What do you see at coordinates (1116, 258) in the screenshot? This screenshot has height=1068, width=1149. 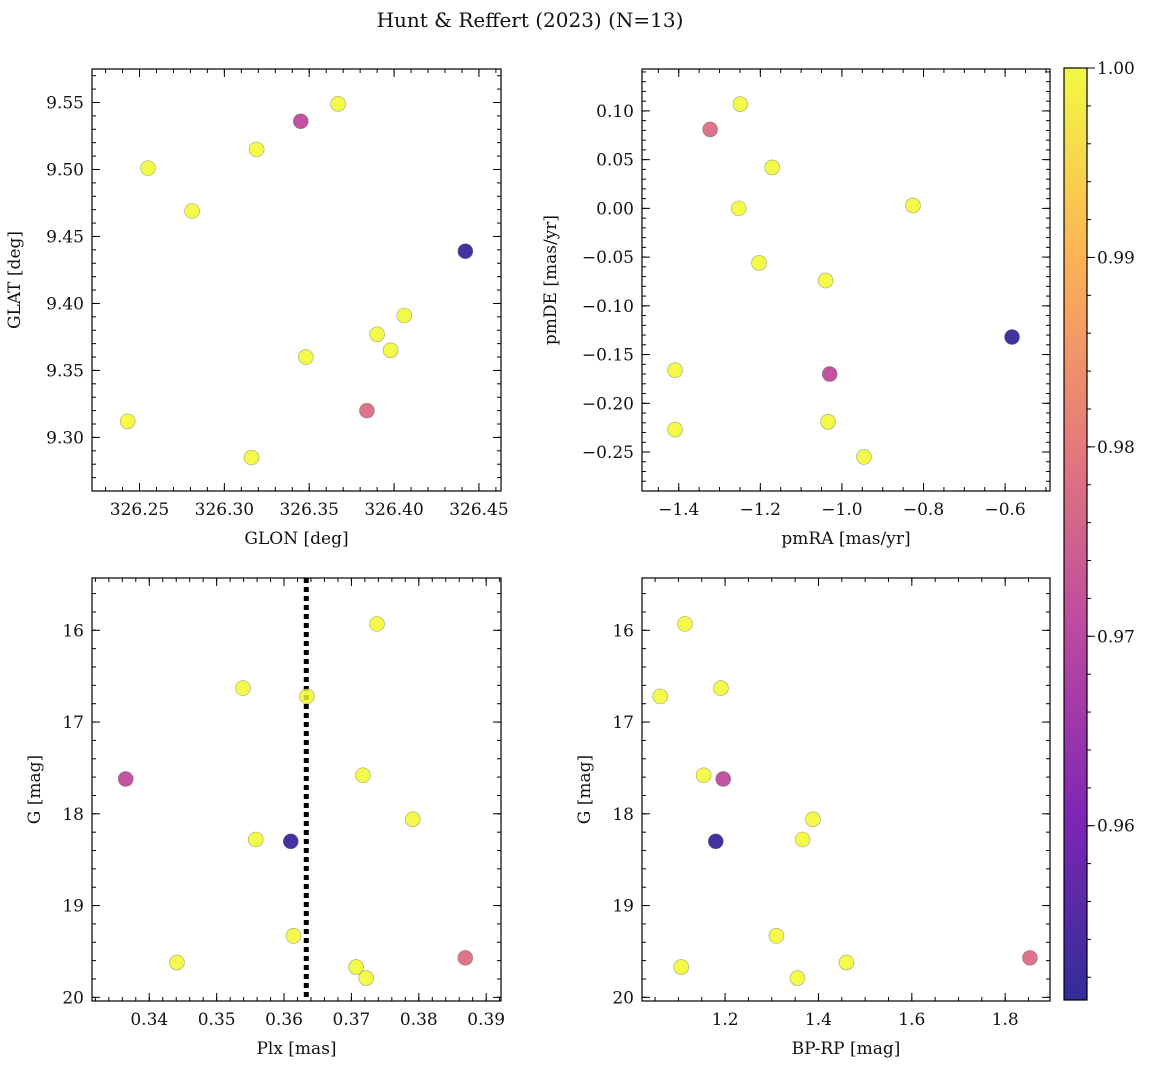 I see `colorbar-tick-label: 0.99` at bounding box center [1116, 258].